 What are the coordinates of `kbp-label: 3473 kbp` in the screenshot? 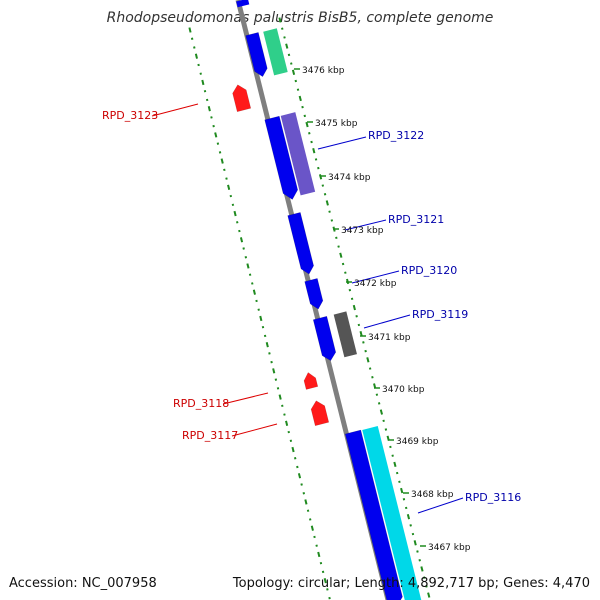 It's located at (362, 231).